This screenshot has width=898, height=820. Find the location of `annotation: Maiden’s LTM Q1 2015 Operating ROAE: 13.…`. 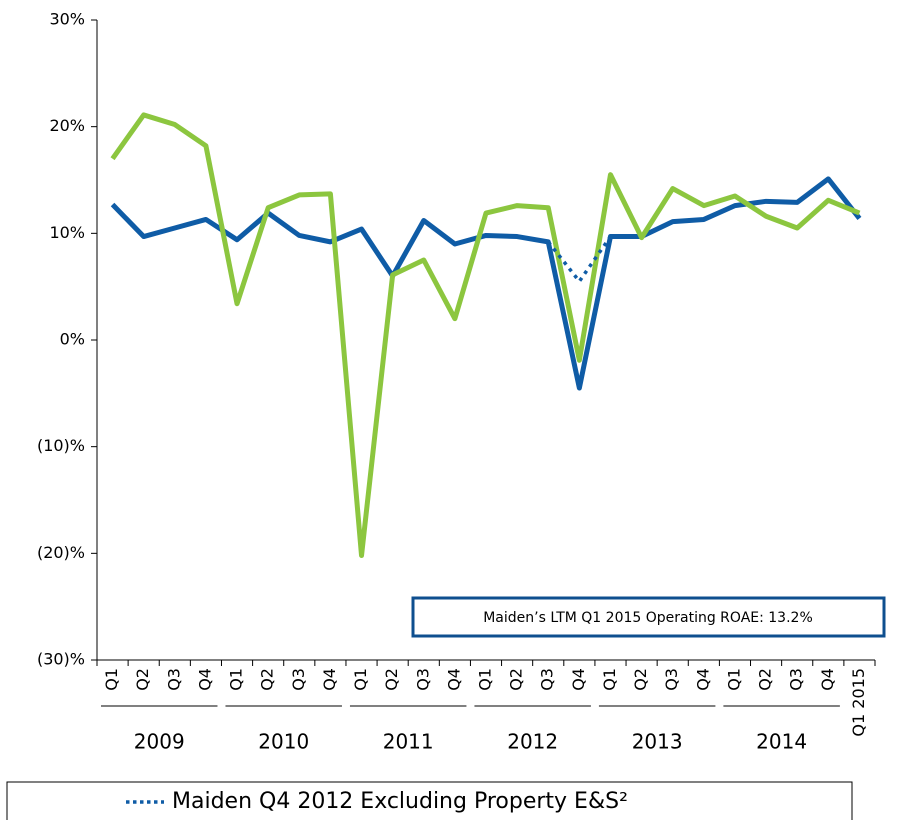

annotation: Maiden’s LTM Q1 2015 Operating ROAE: 13.… is located at coordinates (648, 618).